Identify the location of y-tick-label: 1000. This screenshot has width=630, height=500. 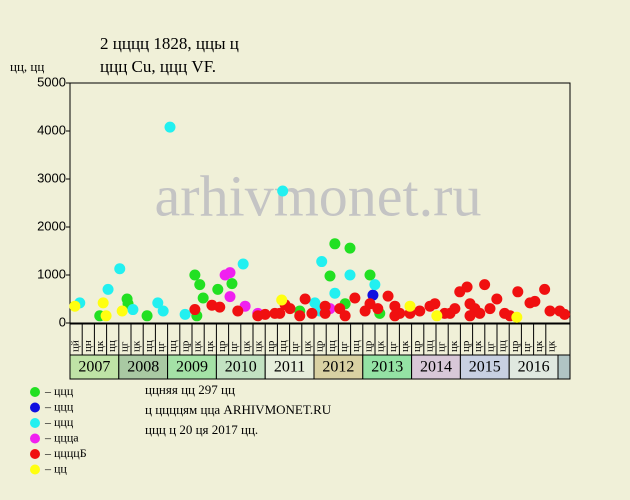
(51, 273).